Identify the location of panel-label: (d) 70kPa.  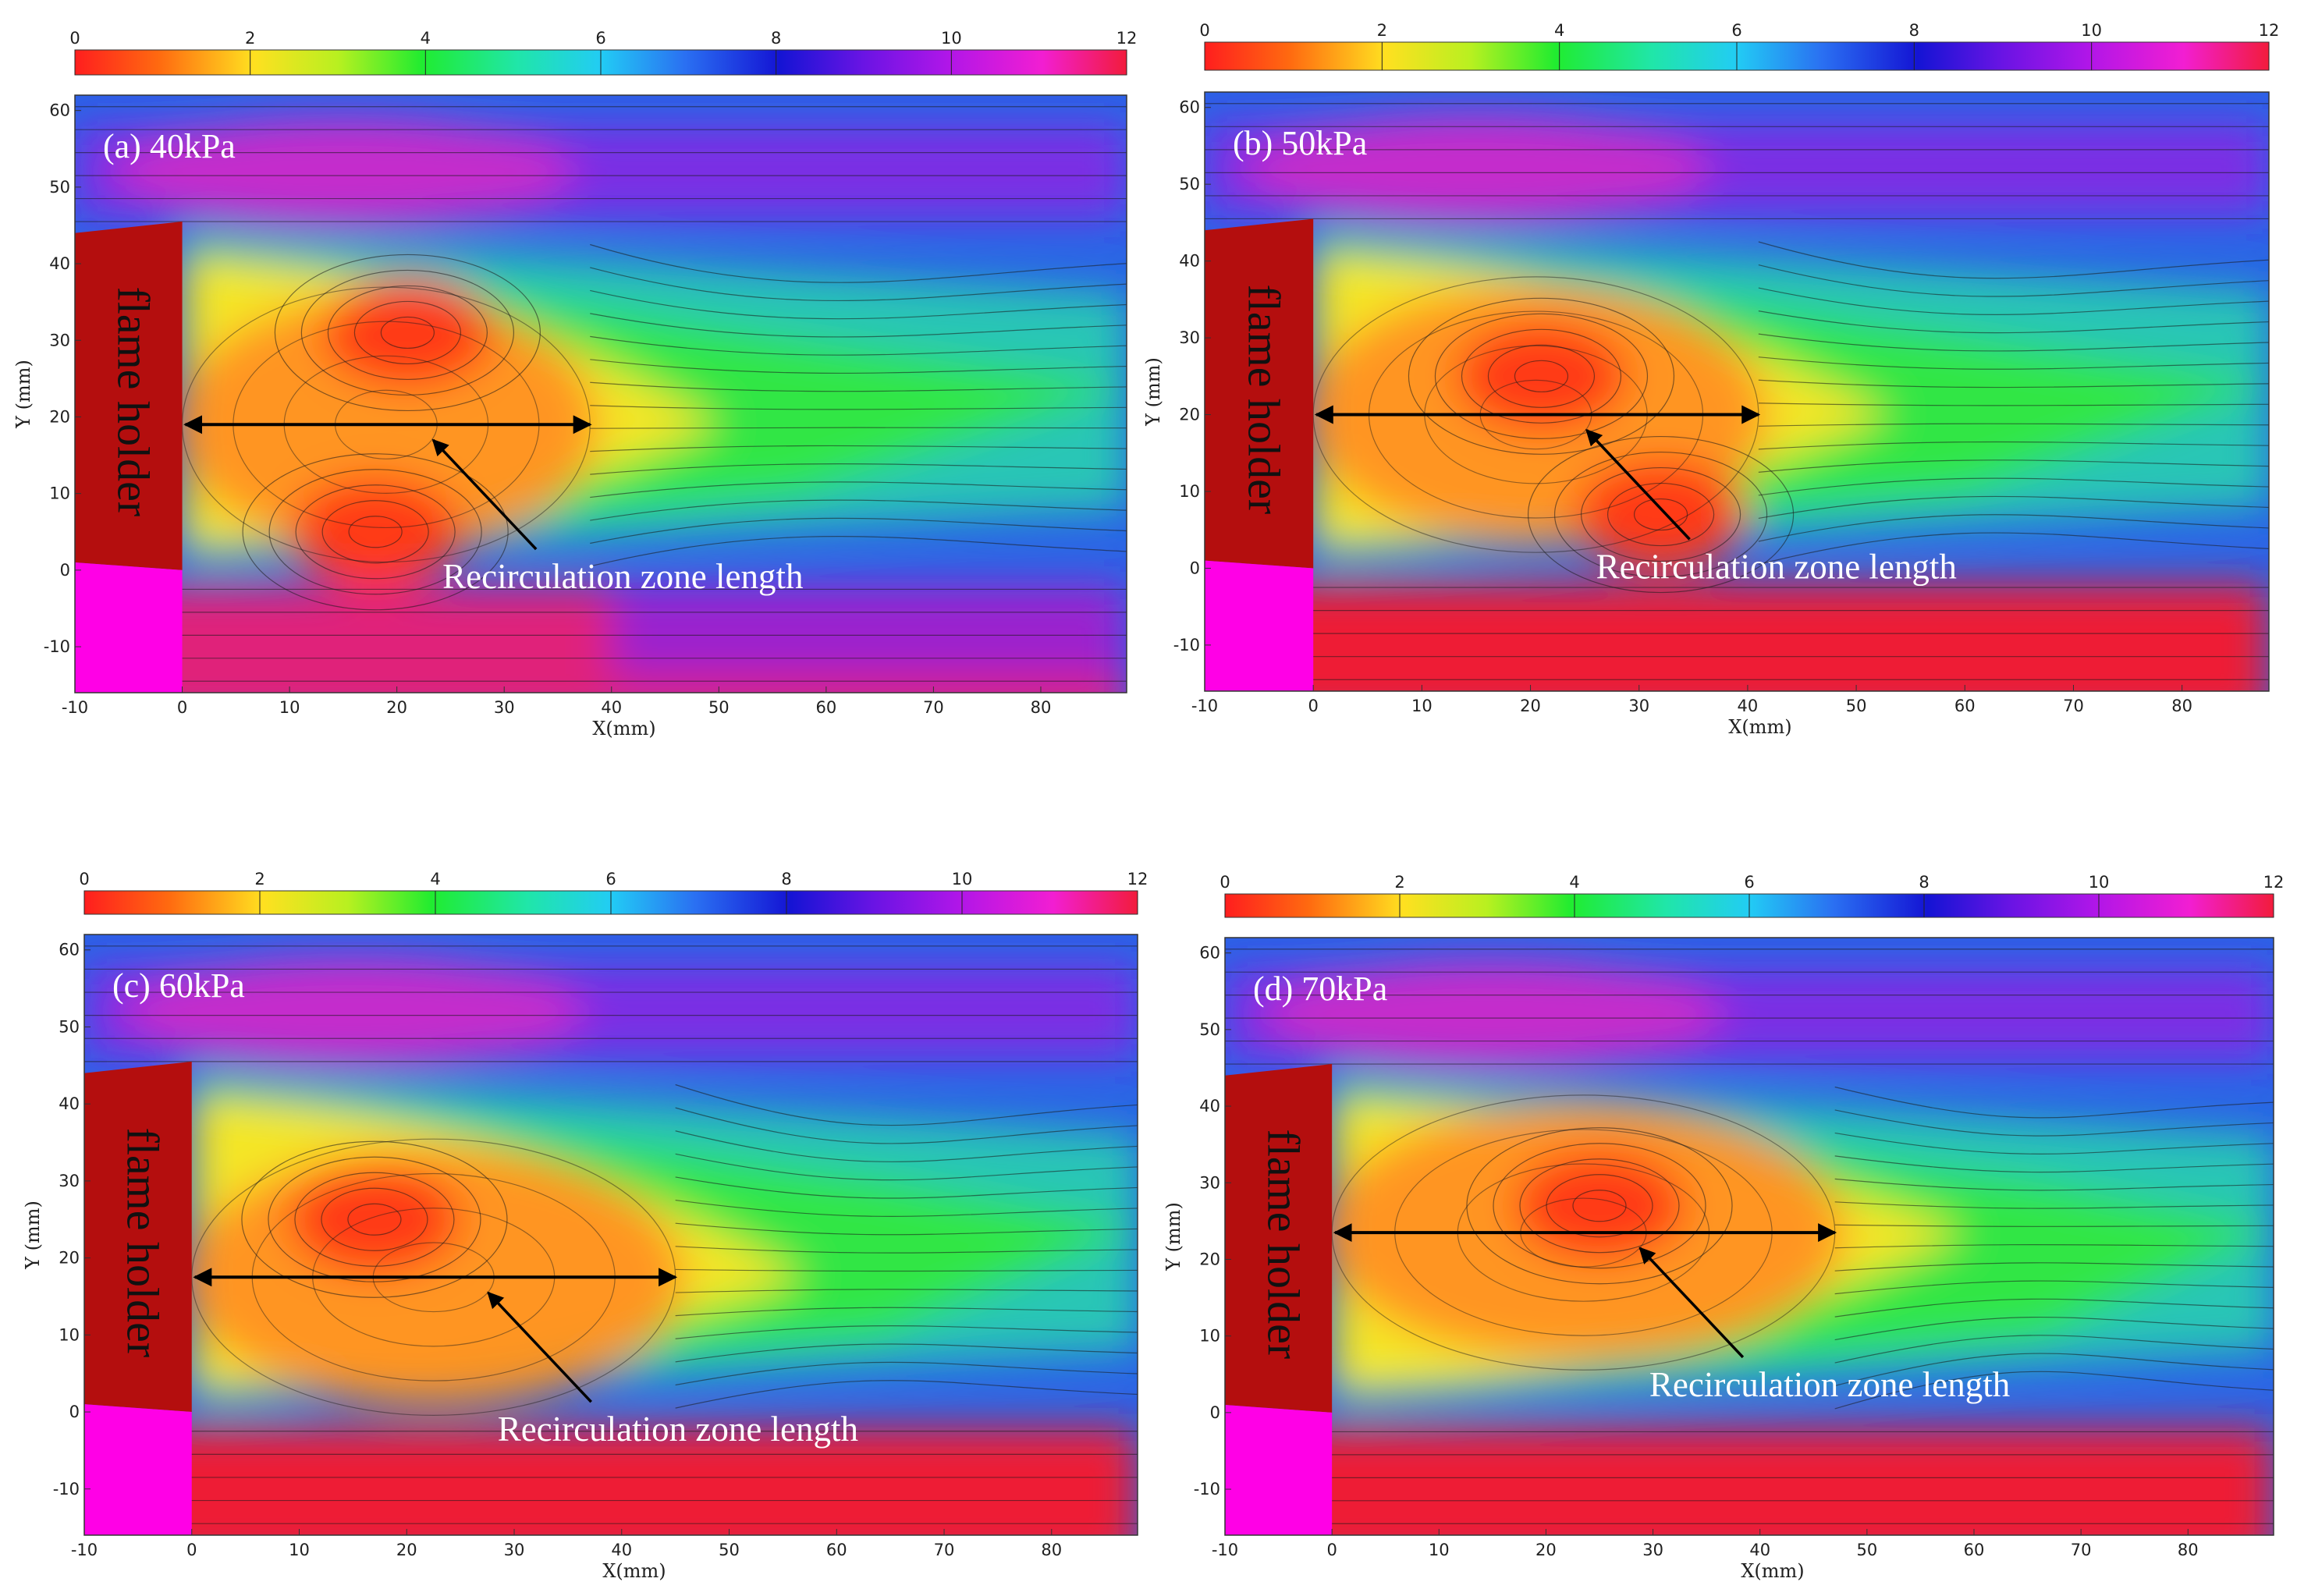
(1320, 989).